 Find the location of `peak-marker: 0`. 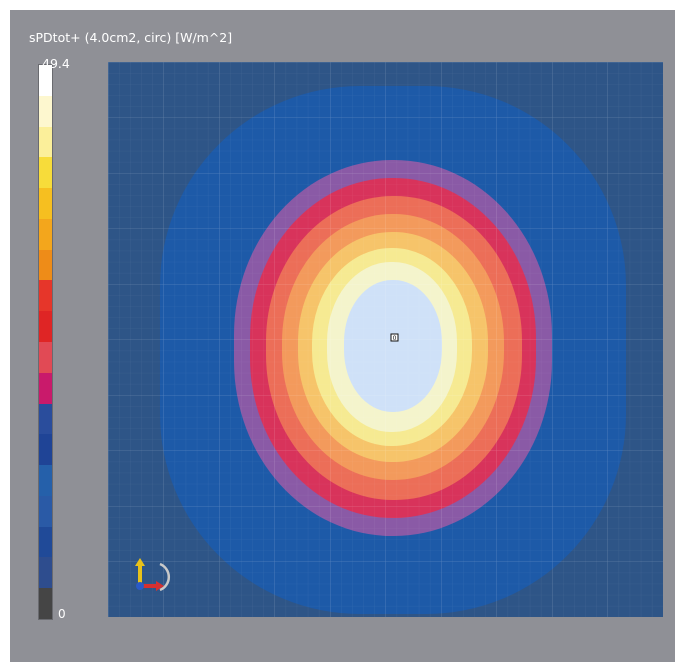

peak-marker: 0 is located at coordinates (394, 337).